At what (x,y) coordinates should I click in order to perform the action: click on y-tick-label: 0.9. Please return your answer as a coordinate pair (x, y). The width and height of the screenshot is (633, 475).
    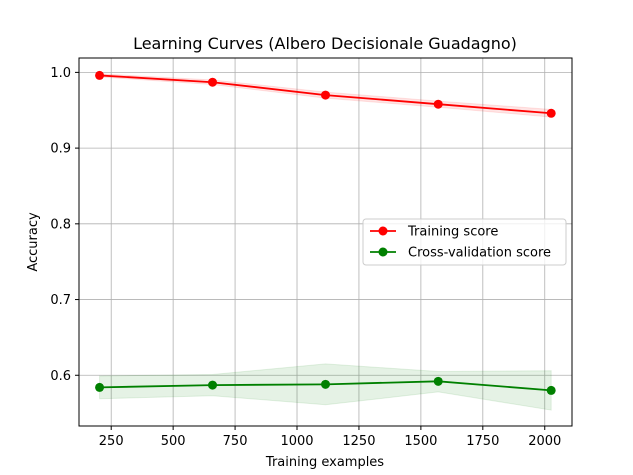
    Looking at the image, I should click on (60, 149).